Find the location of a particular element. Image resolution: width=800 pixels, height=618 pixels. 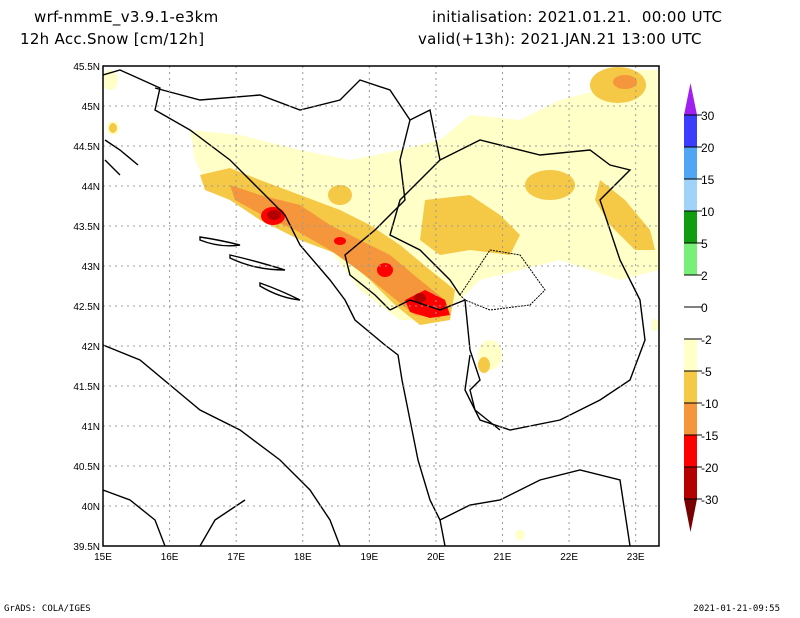

footer-right: 2021-01-21-09:55 is located at coordinates (736, 609).